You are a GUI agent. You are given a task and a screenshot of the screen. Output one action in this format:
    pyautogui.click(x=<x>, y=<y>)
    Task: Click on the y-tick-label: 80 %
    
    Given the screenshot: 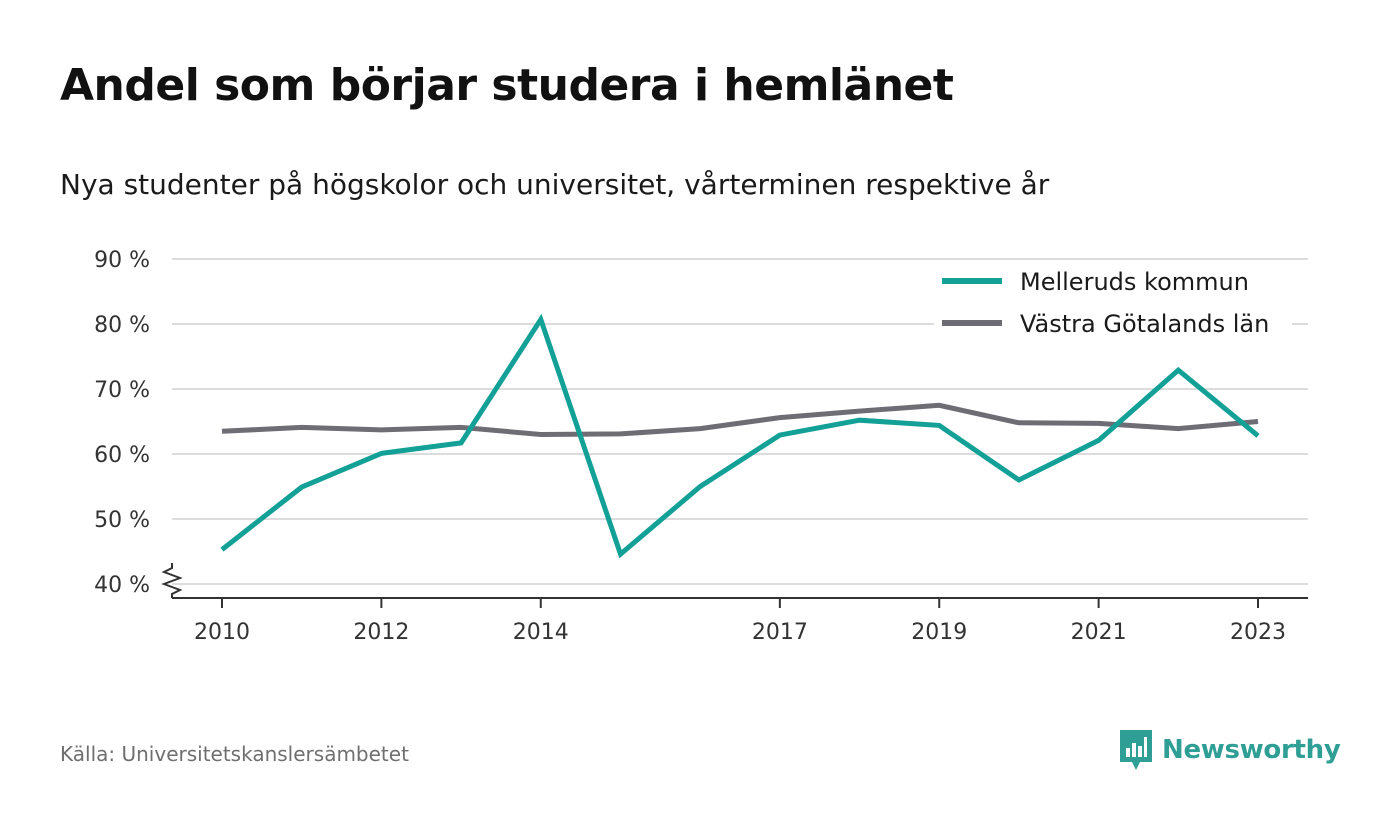 What is the action you would take?
    pyautogui.click(x=122, y=325)
    